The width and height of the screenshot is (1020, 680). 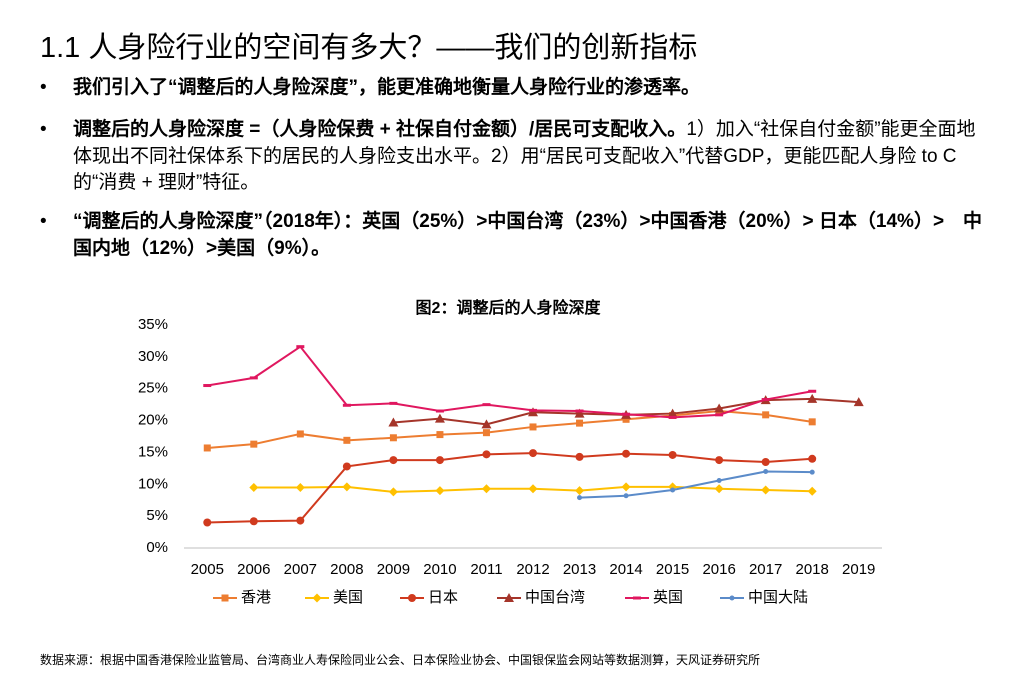 What do you see at coordinates (153, 388) in the screenshot?
I see `y-tick-label: 25%` at bounding box center [153, 388].